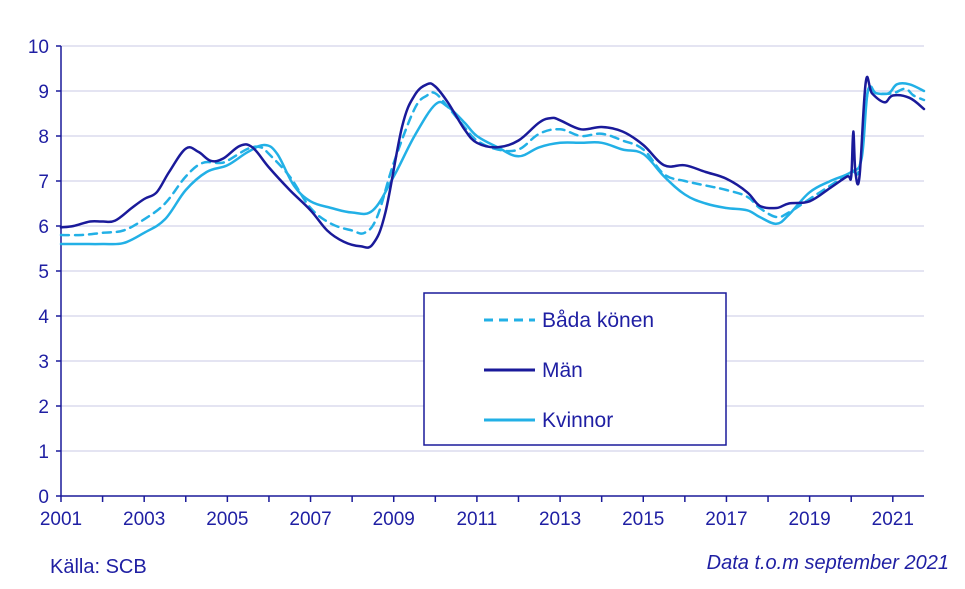  I want to click on x-tick-label-2017: 2017, so click(726, 519).